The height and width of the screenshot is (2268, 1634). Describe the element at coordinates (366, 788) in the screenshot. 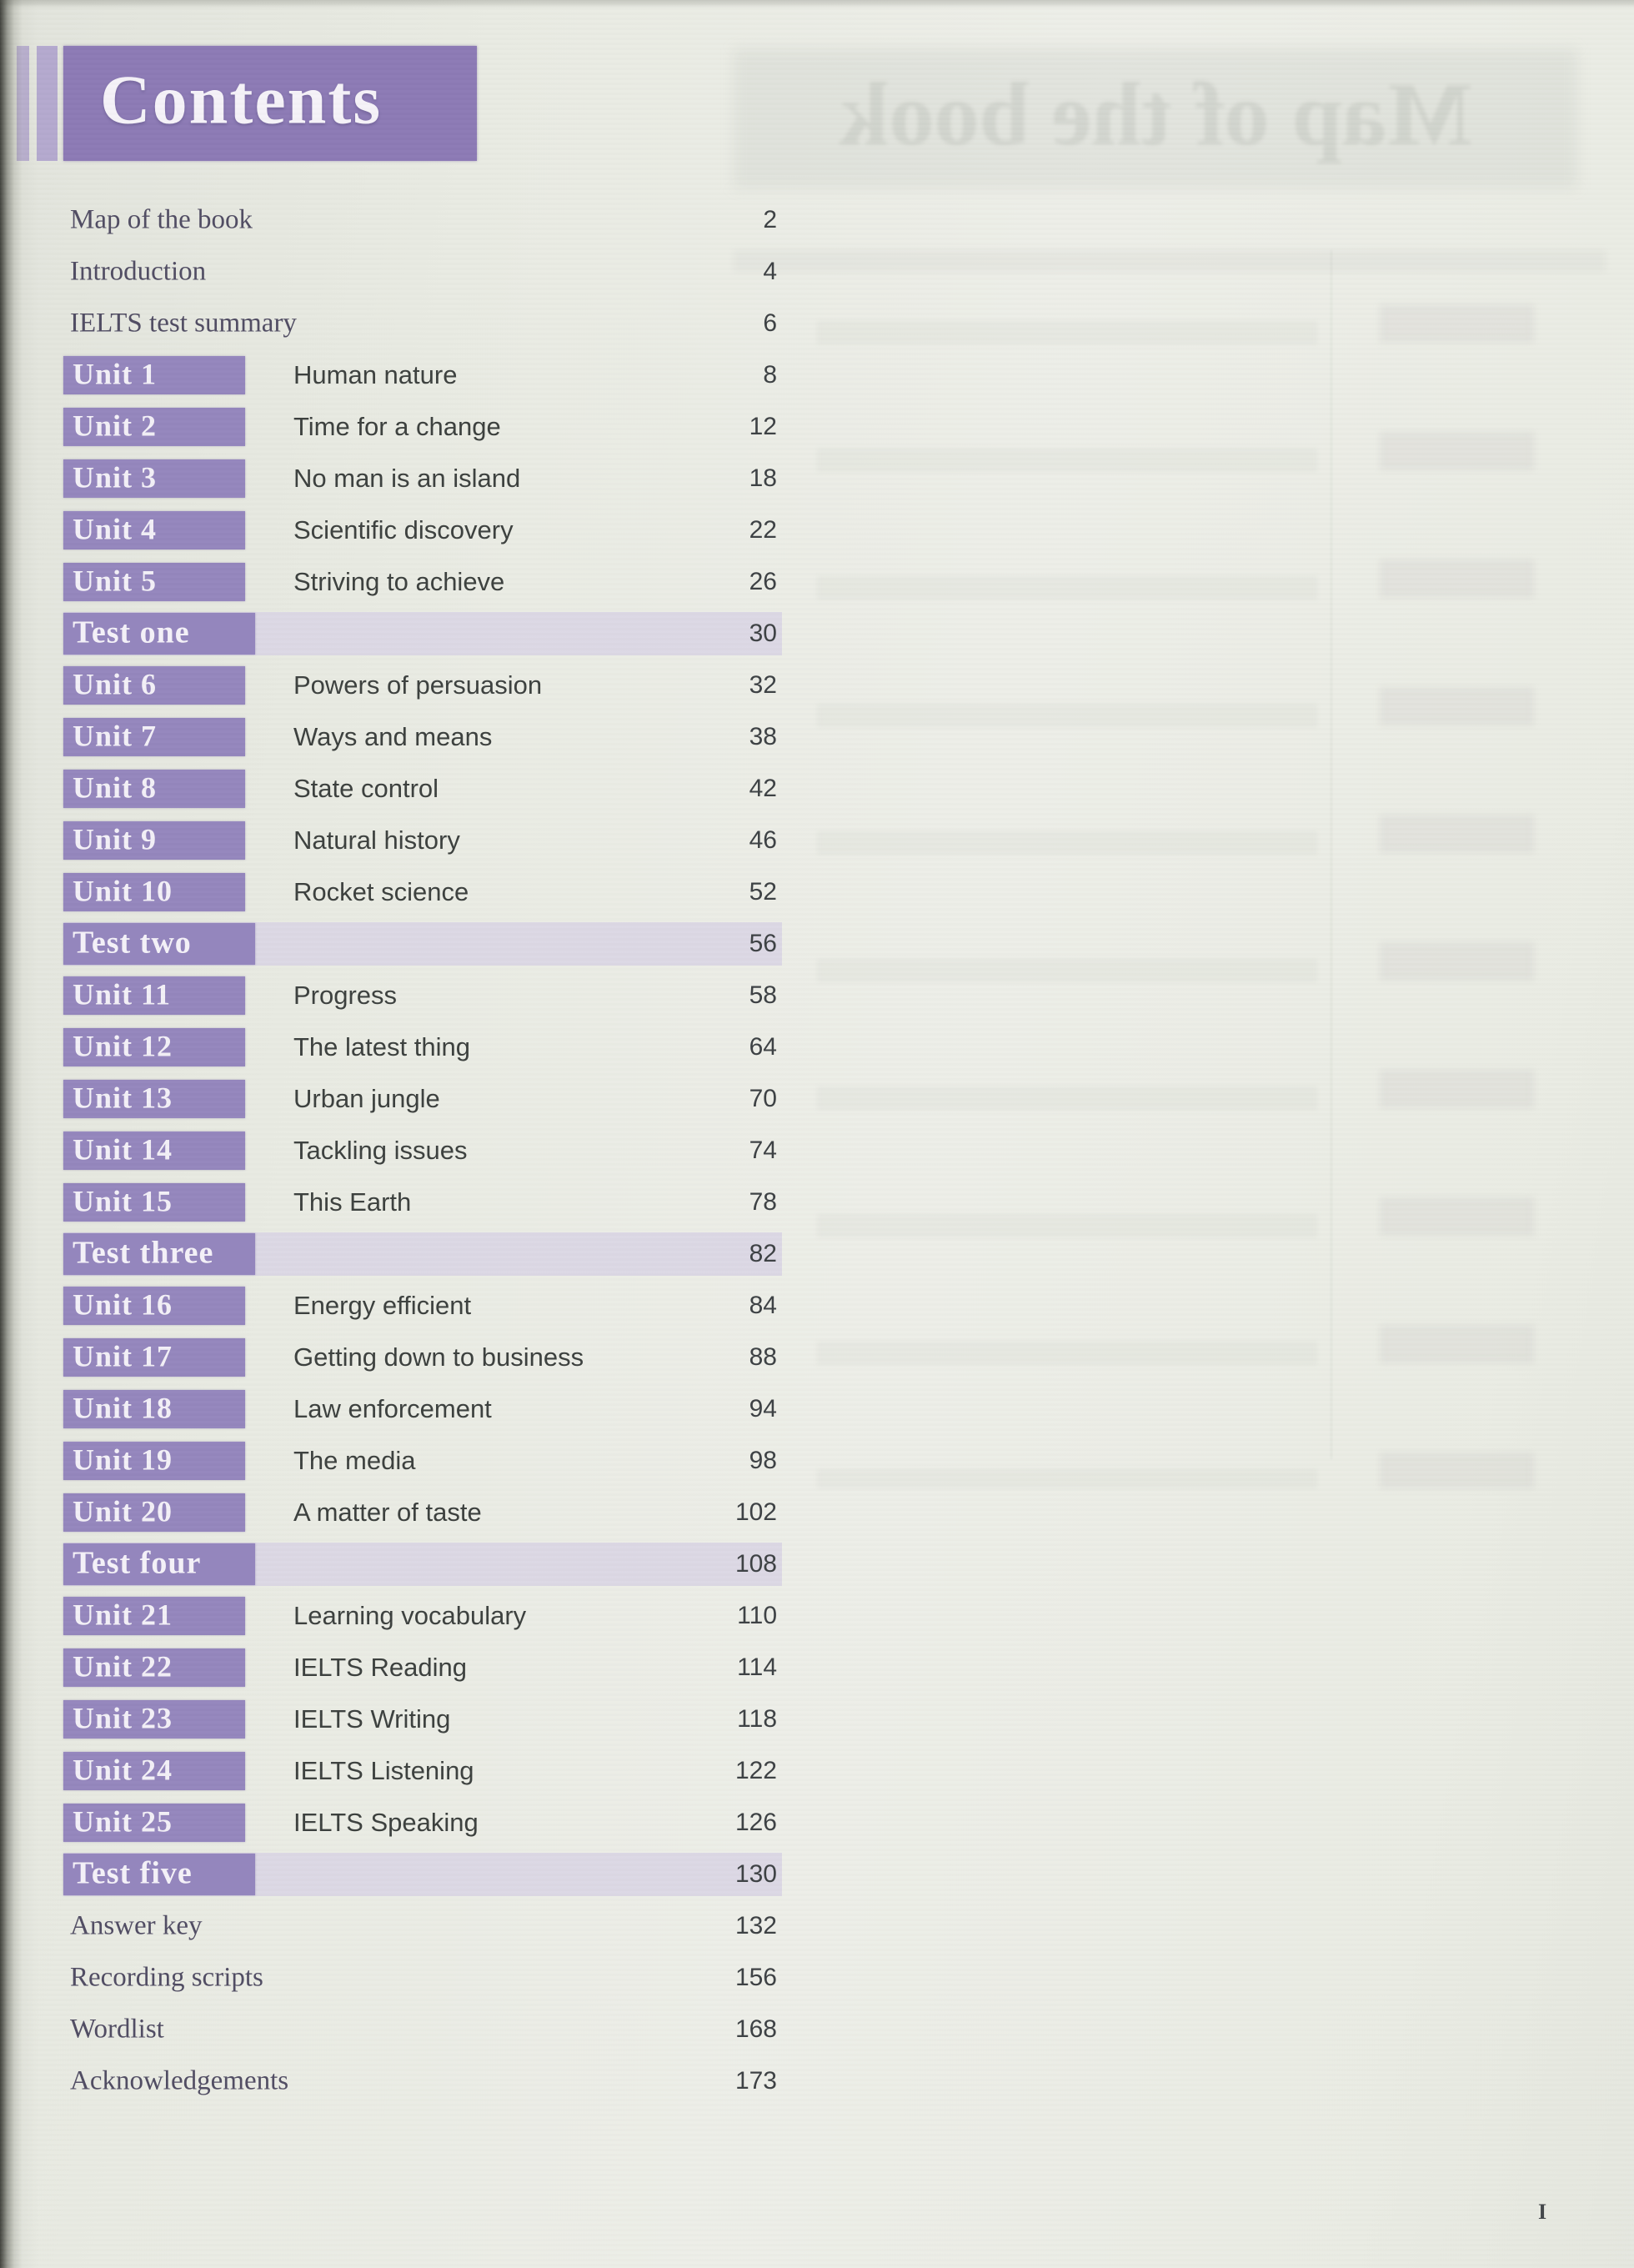

I see `unit-title: State control` at that location.